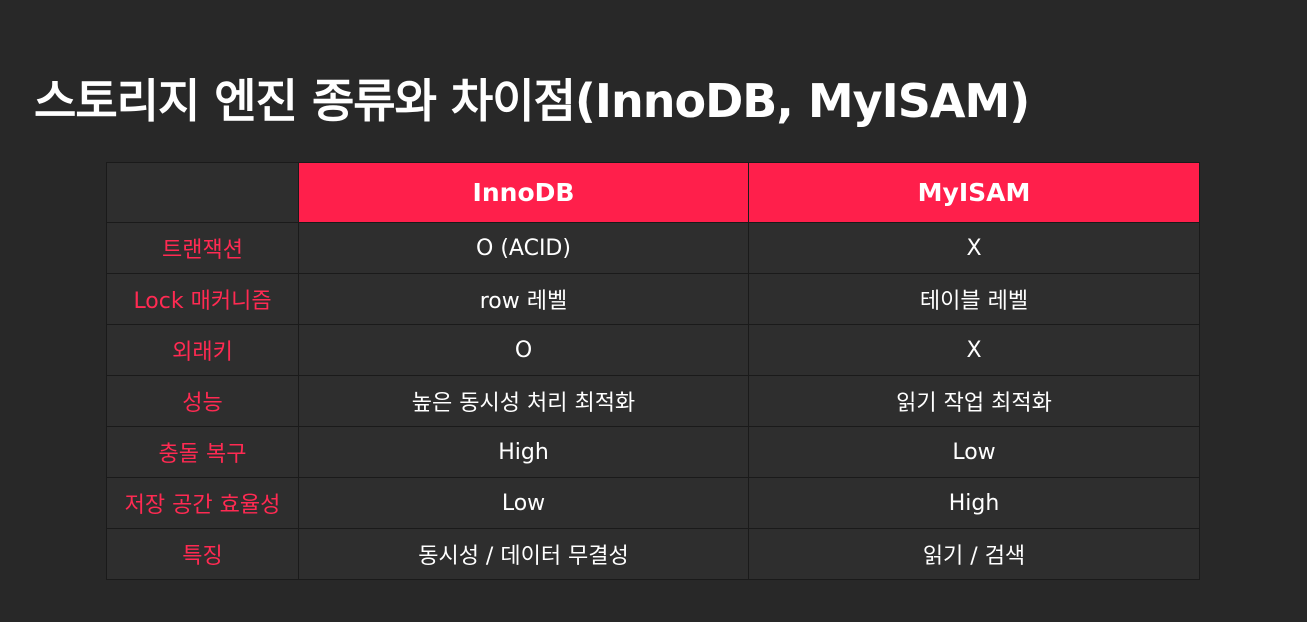  I want to click on column-header-innodb: InnoDB, so click(523, 192).